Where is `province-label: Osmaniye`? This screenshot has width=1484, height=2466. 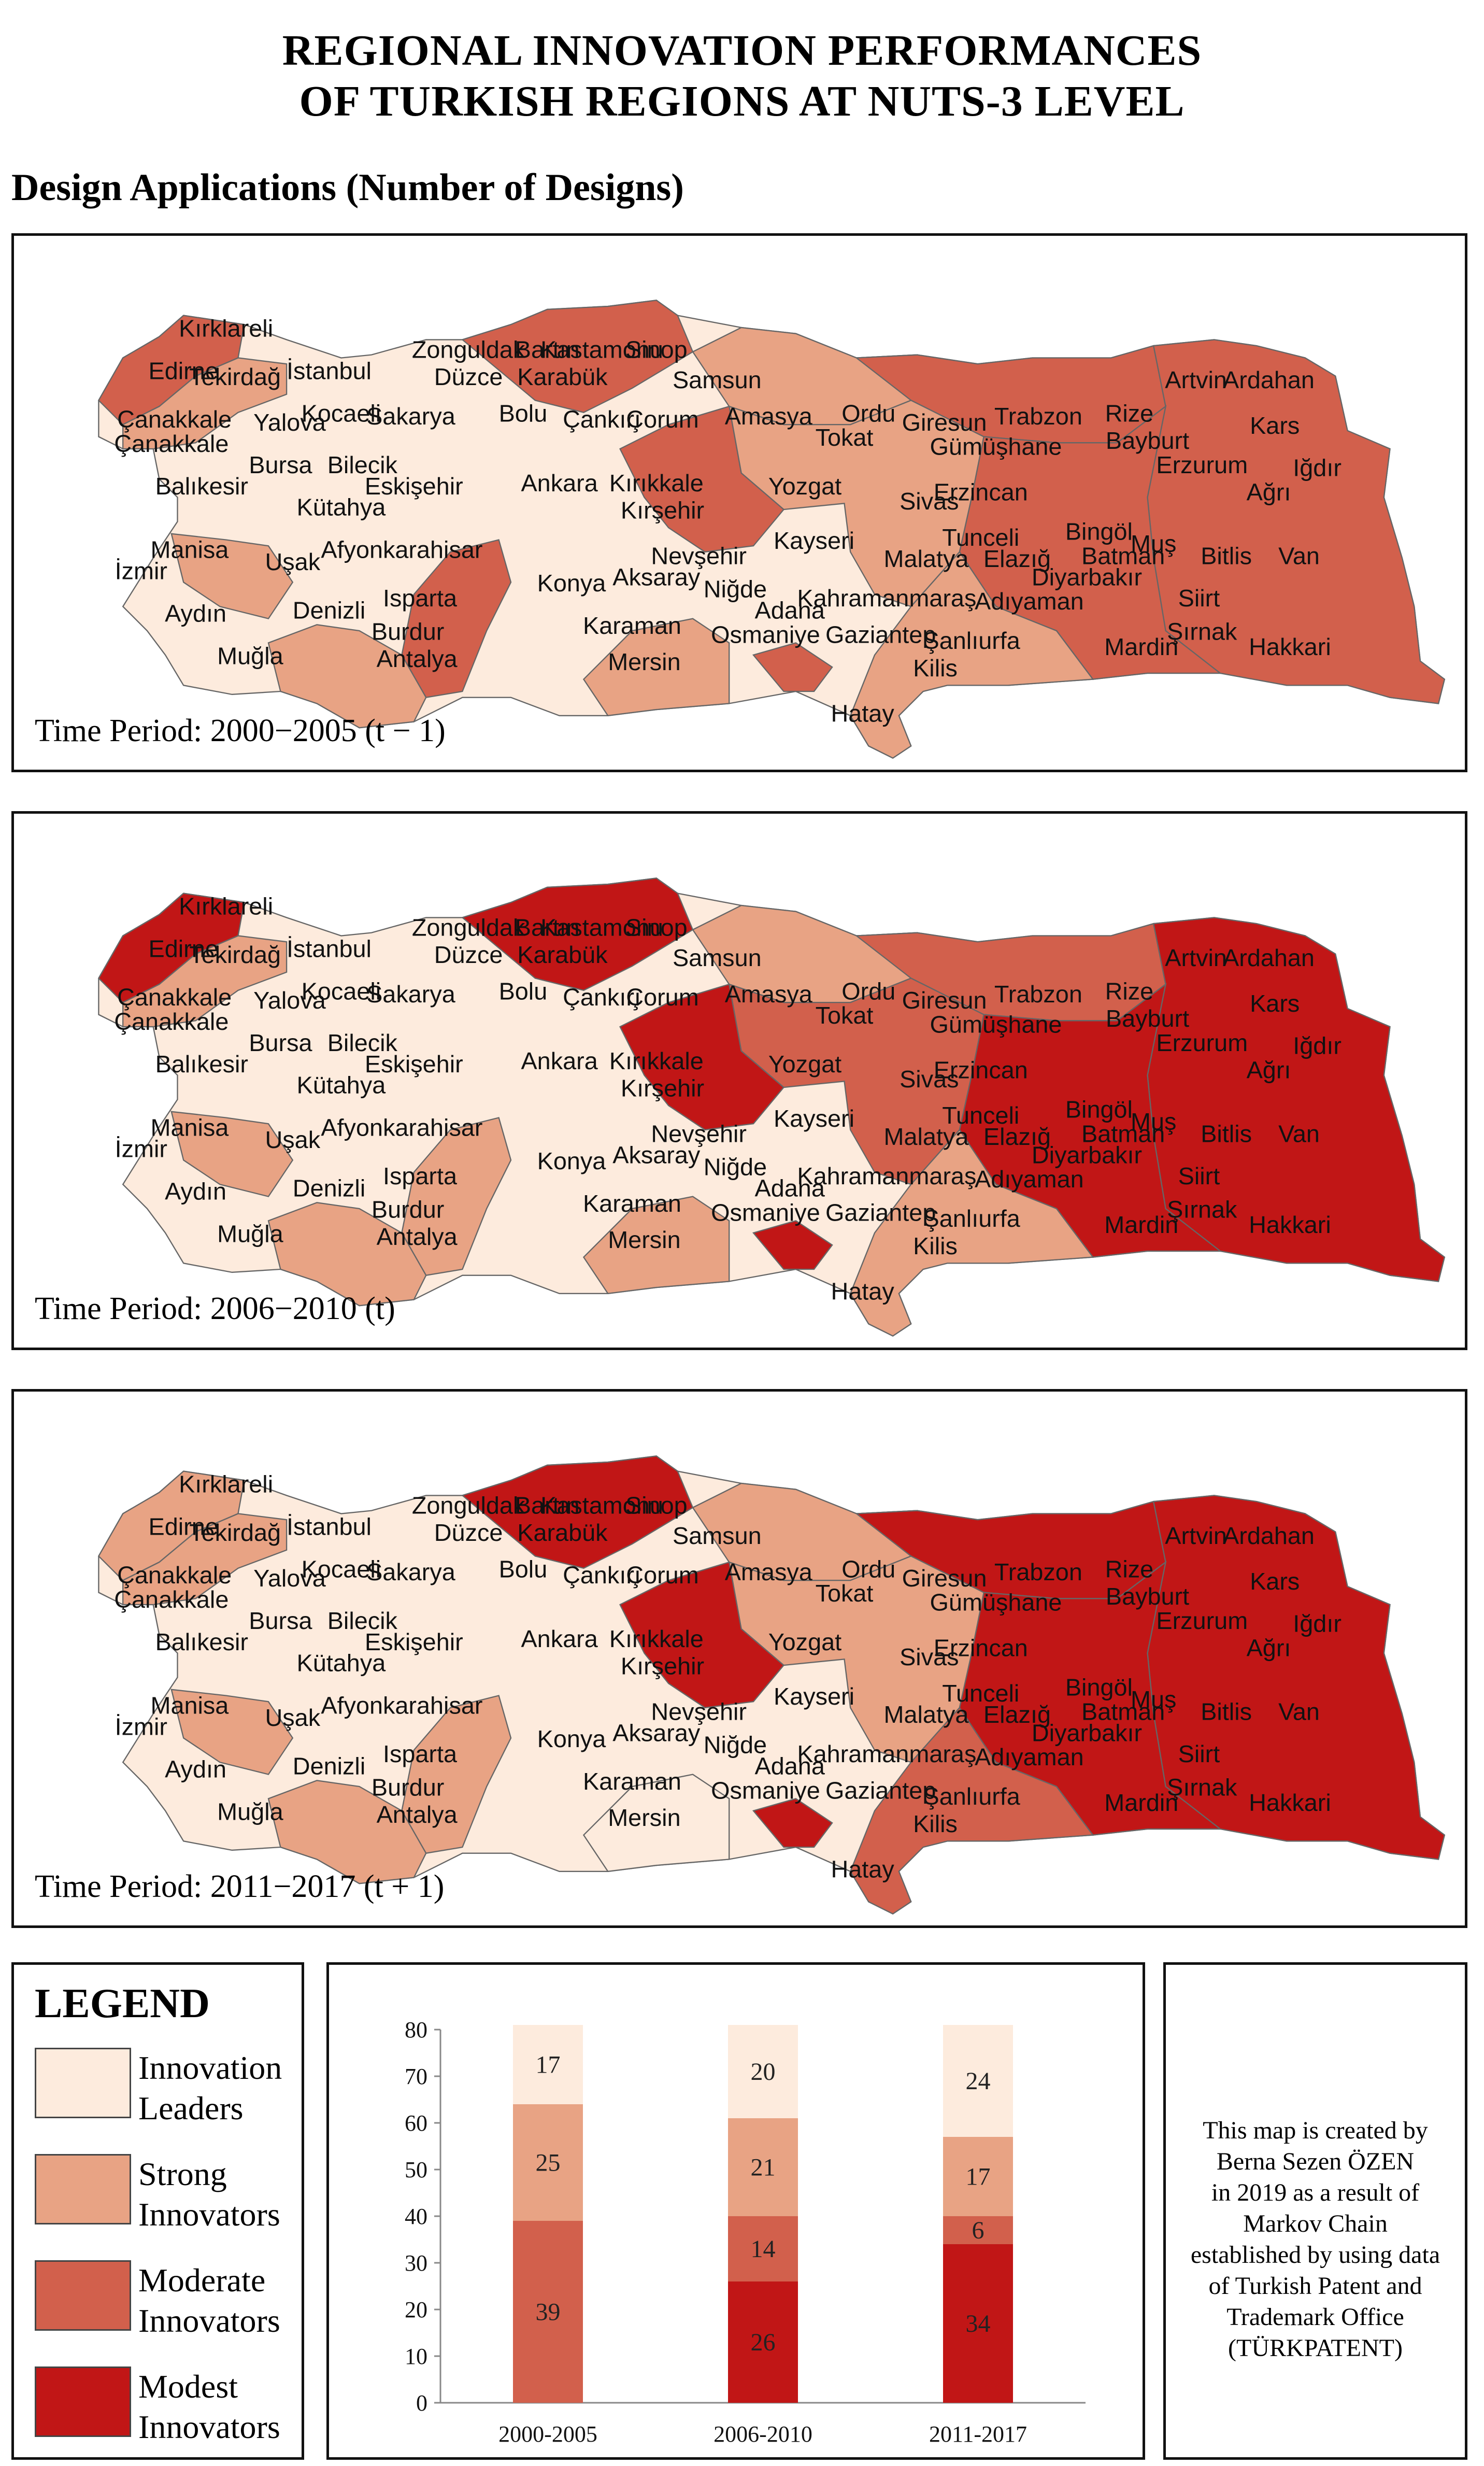
province-label: Osmaniye is located at coordinates (766, 1212).